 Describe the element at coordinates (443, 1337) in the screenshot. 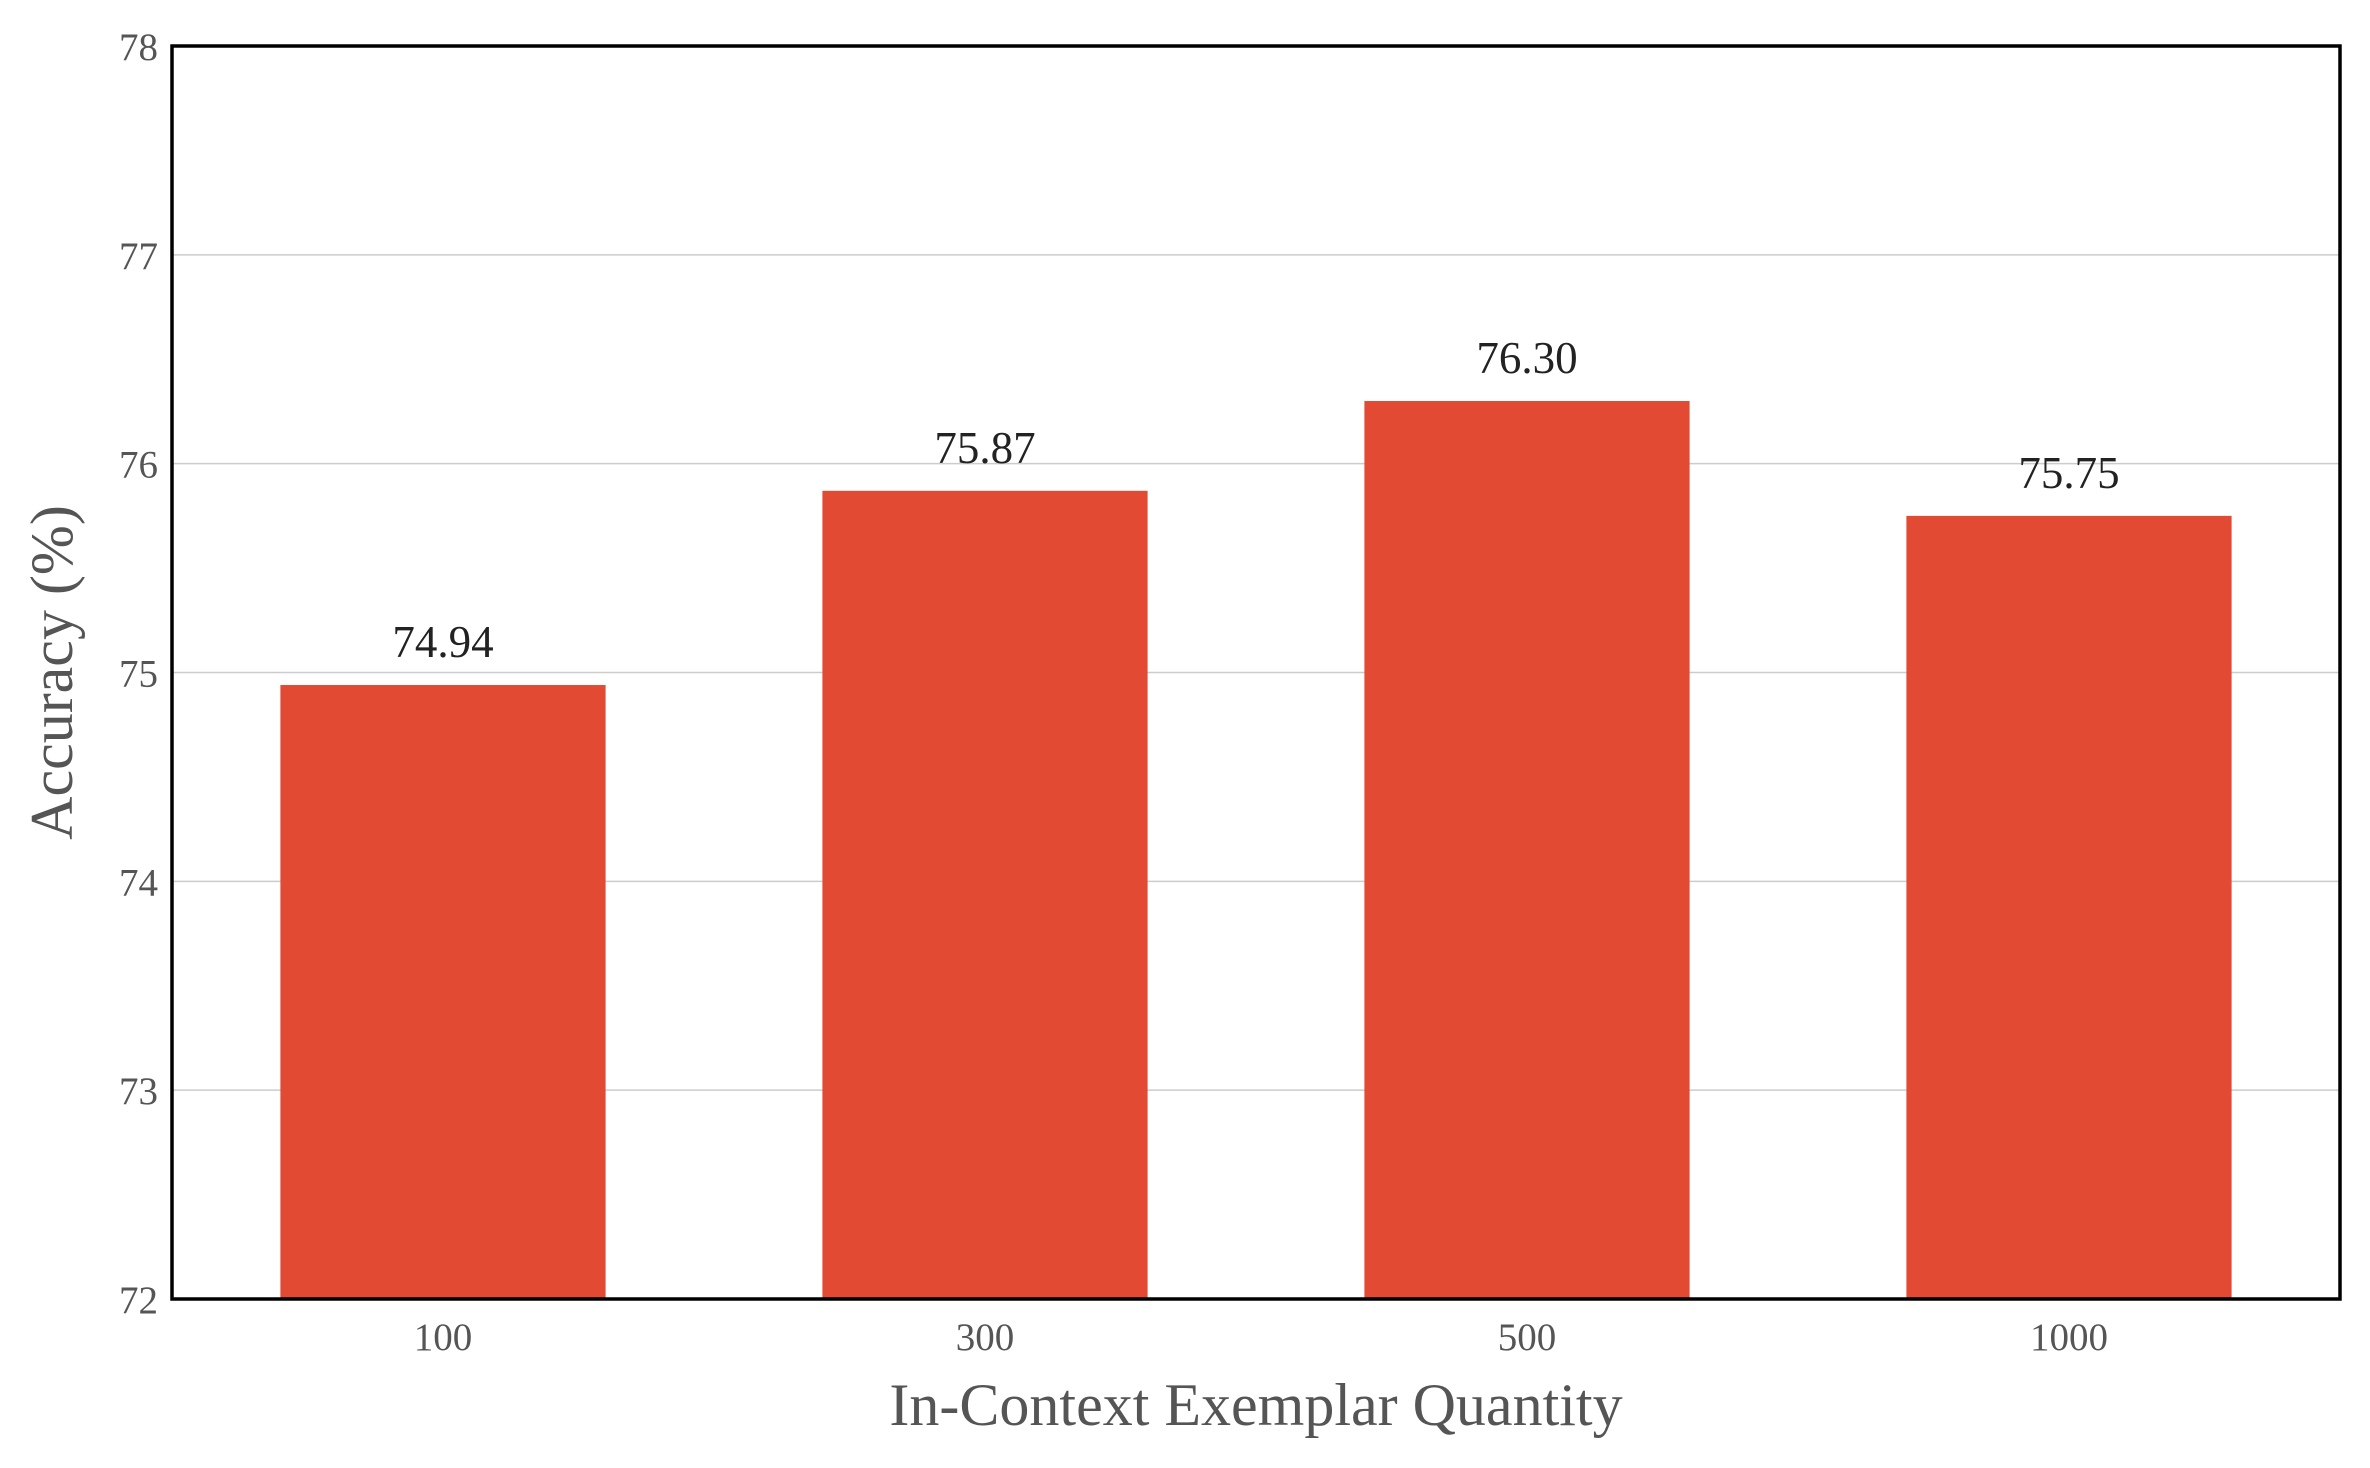

I see `x-tick-label: 100` at that location.